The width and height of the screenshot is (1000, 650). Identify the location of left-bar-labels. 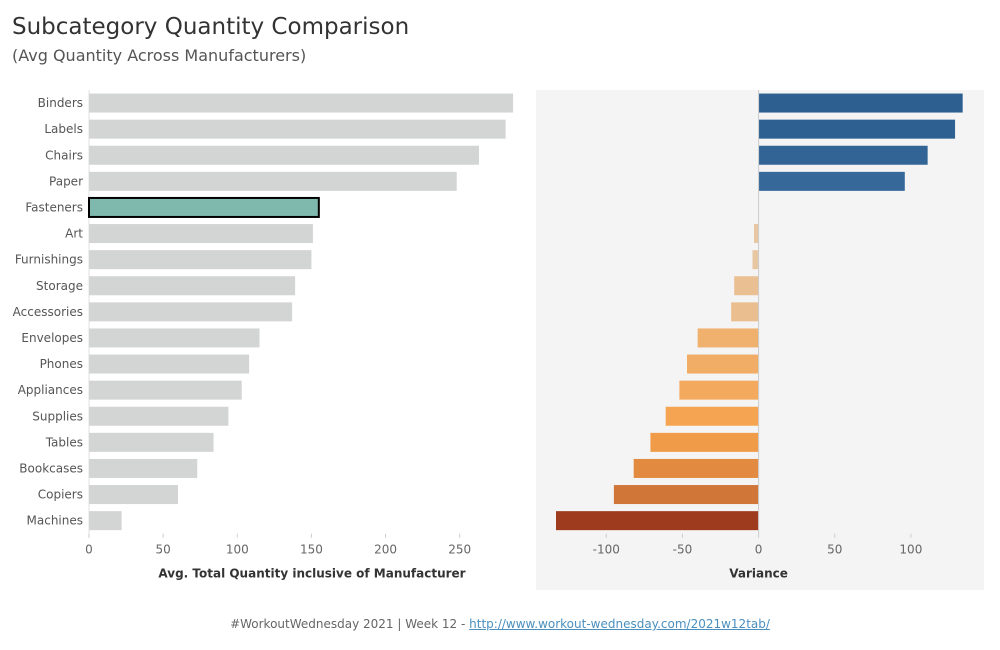
(297, 129).